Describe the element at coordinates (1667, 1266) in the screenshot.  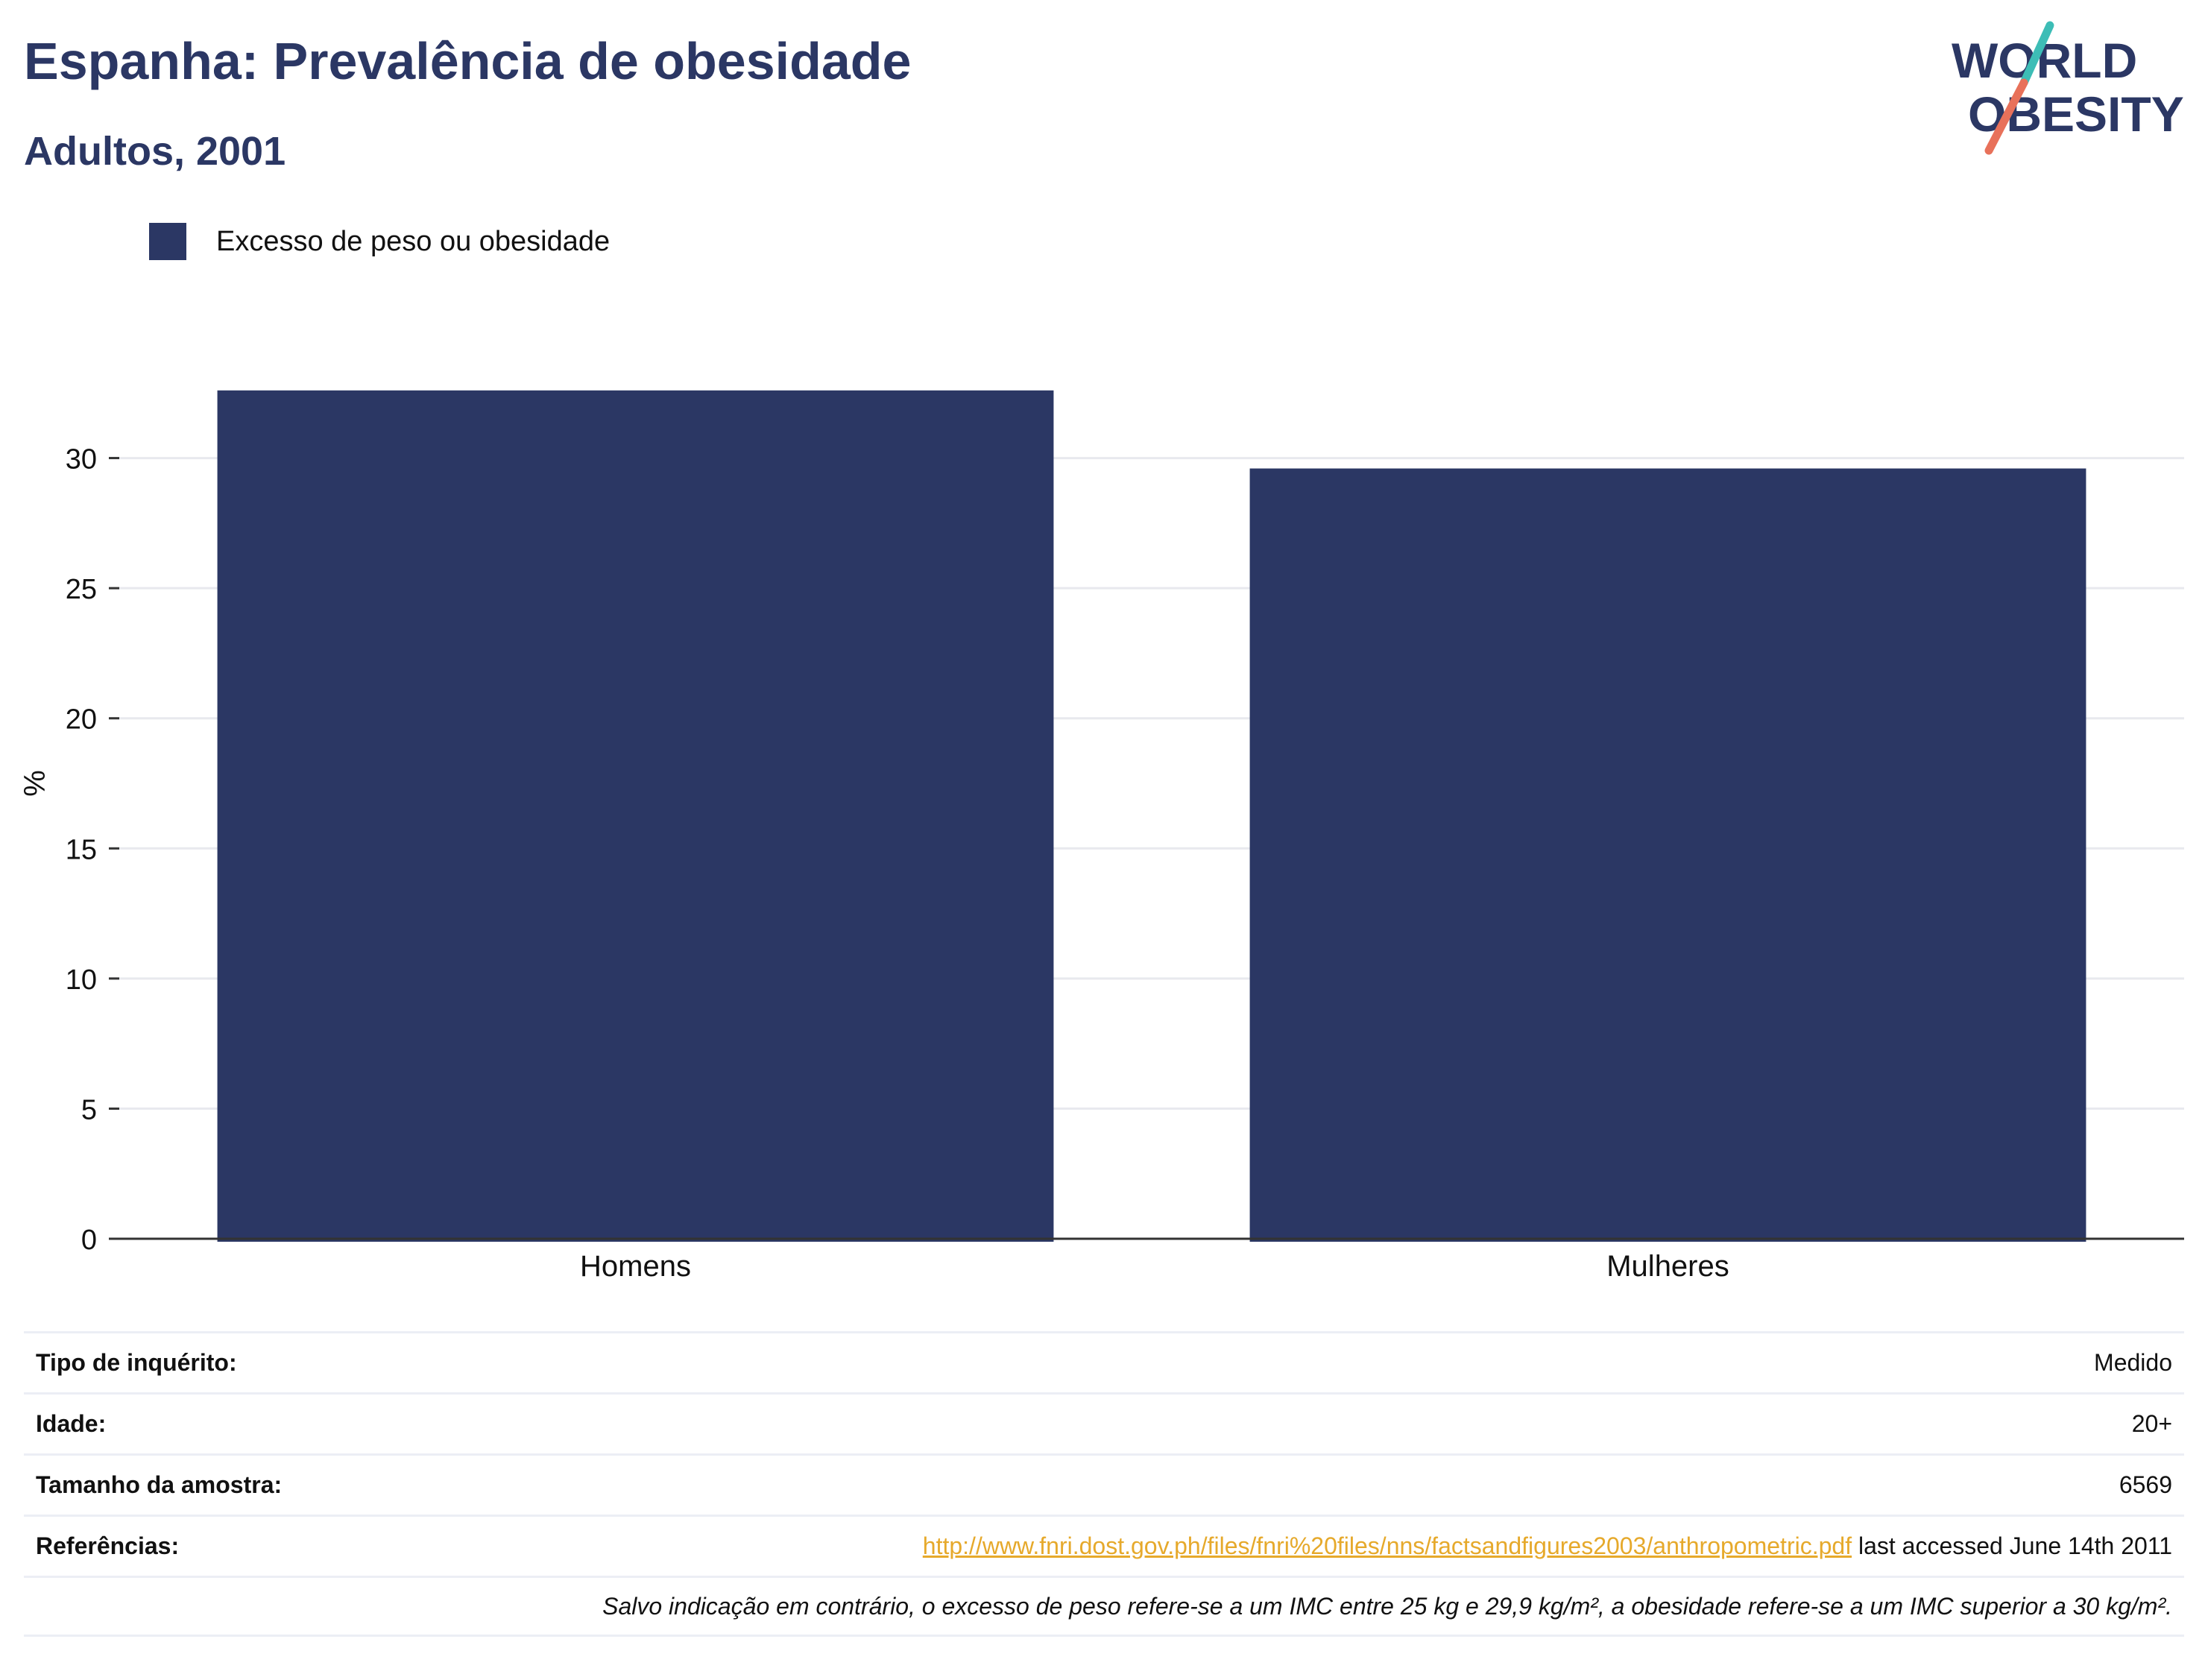
I see `x-tick-label: Mulheres` at that location.